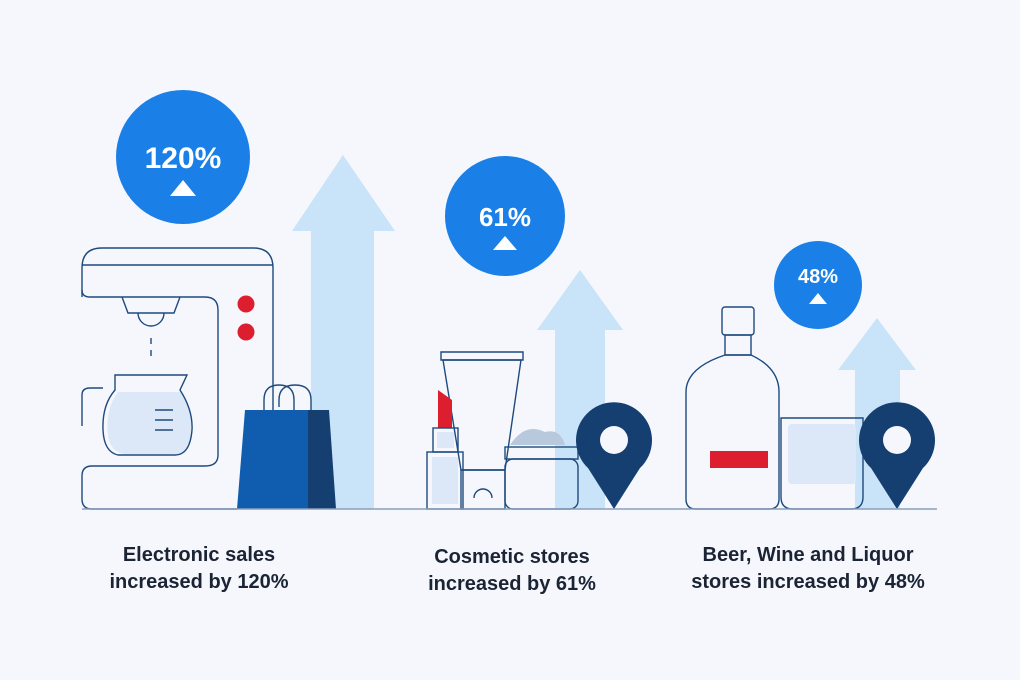 The width and height of the screenshot is (1020, 680). What do you see at coordinates (199, 569) in the screenshot?
I see `caption-electronic: Electronic sales increased by 120%` at bounding box center [199, 569].